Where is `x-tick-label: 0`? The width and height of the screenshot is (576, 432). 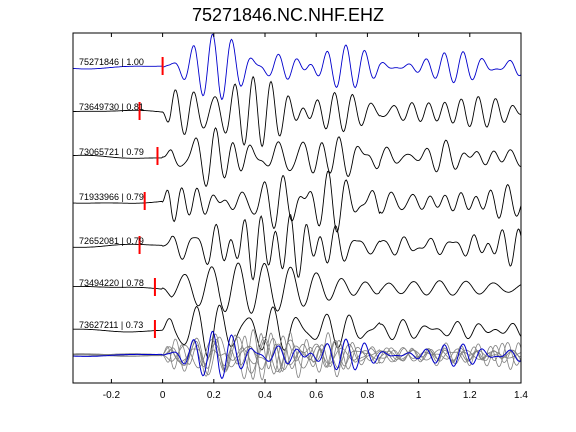 x-tick-label: 0 is located at coordinates (163, 395).